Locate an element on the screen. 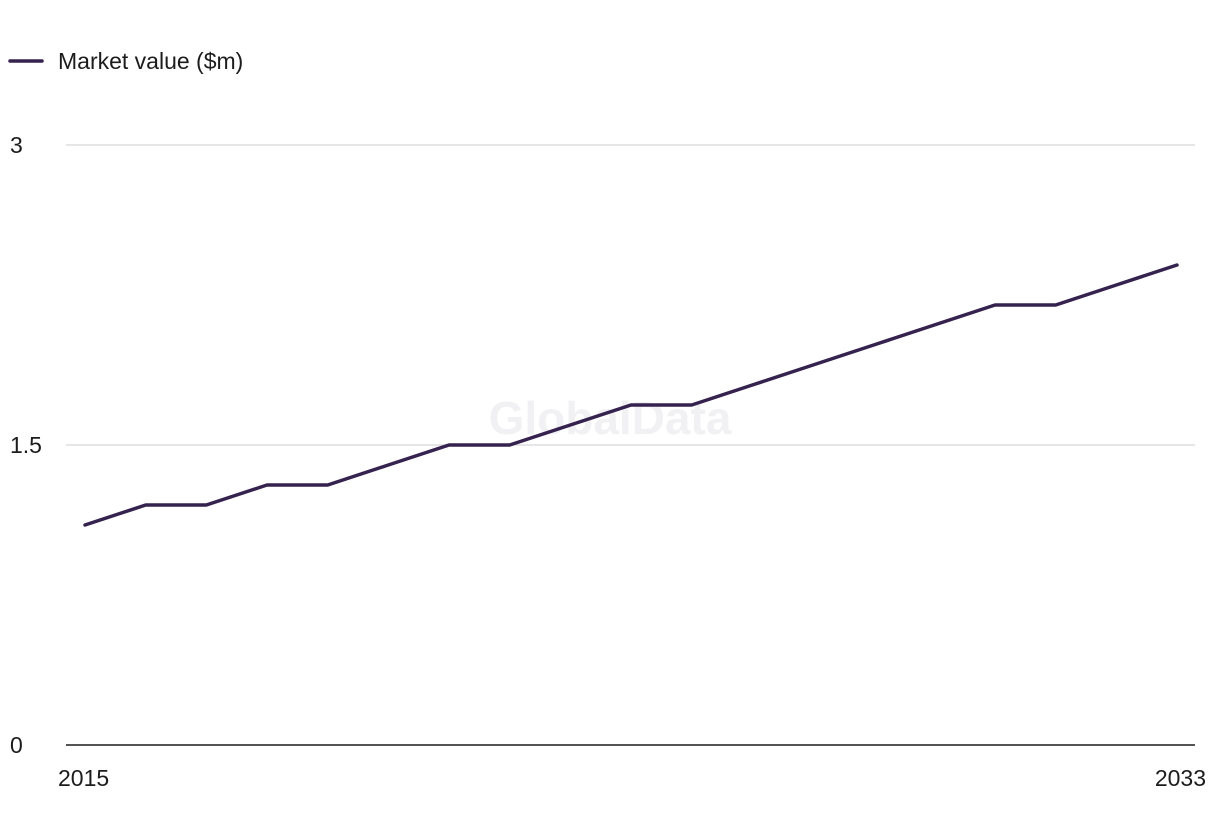  y-tick-label: 3 is located at coordinates (16, 145).